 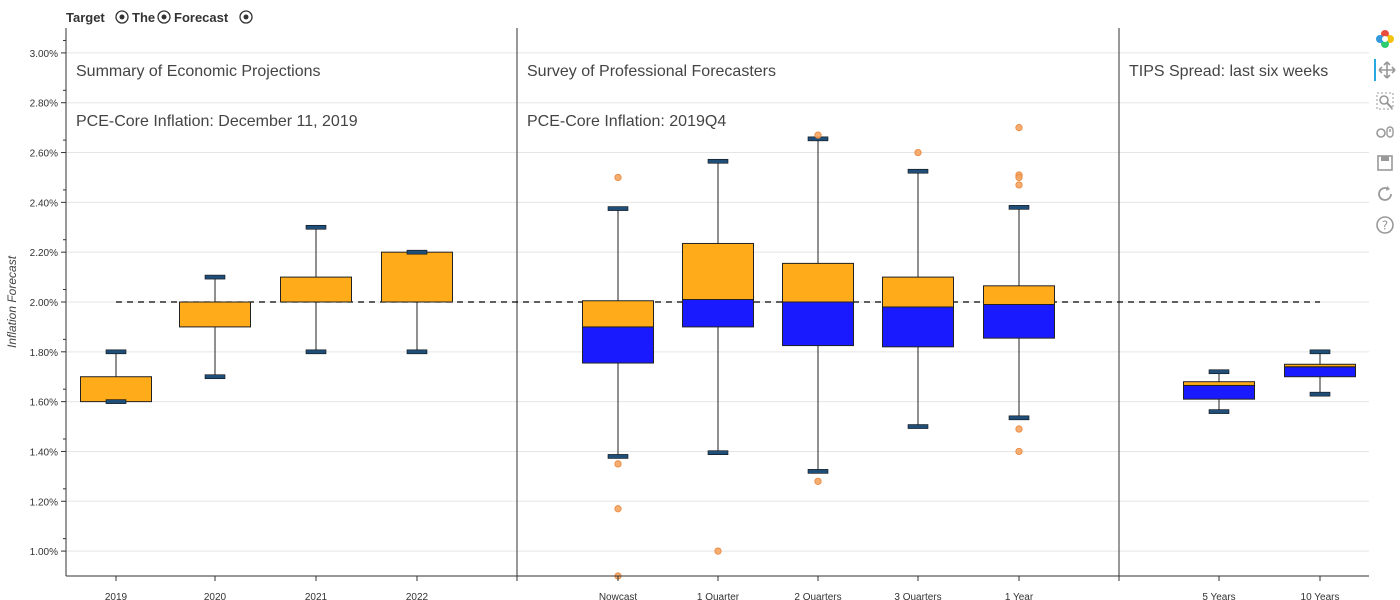 What do you see at coordinates (44, 253) in the screenshot?
I see `y-tick-label: 2.20%` at bounding box center [44, 253].